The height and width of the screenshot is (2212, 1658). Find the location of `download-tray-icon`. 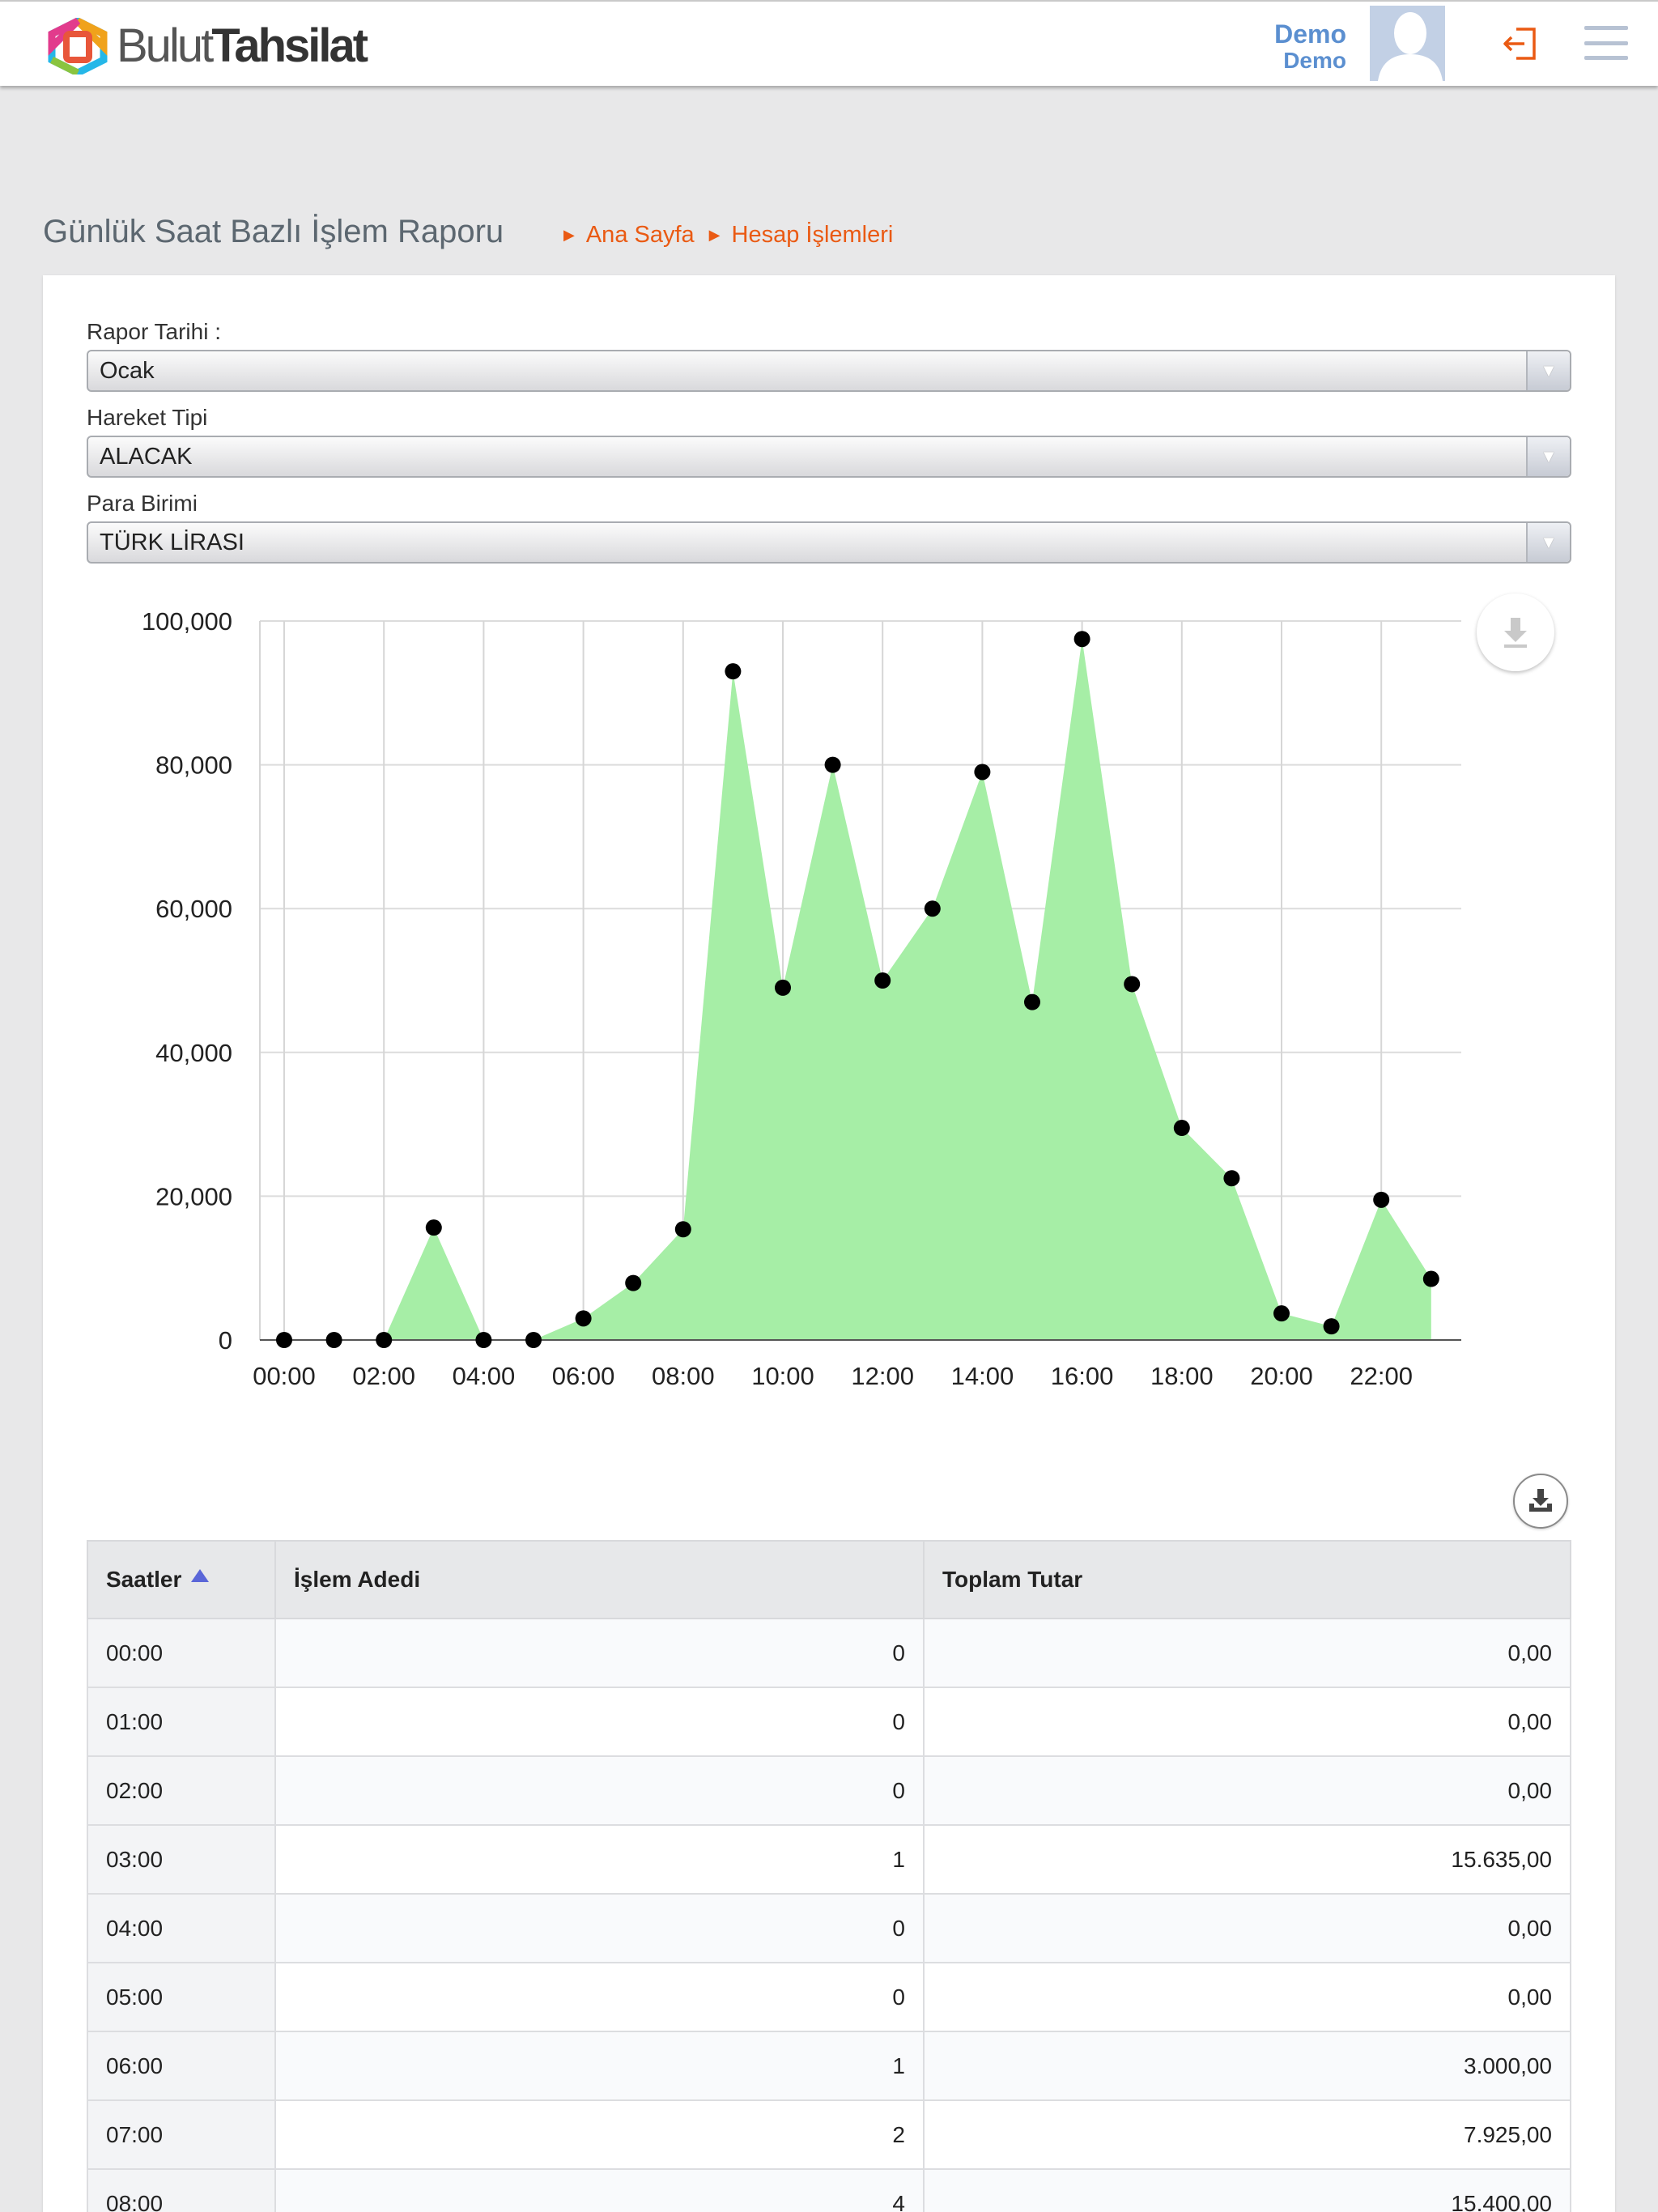

download-tray-icon is located at coordinates (1540, 1500).